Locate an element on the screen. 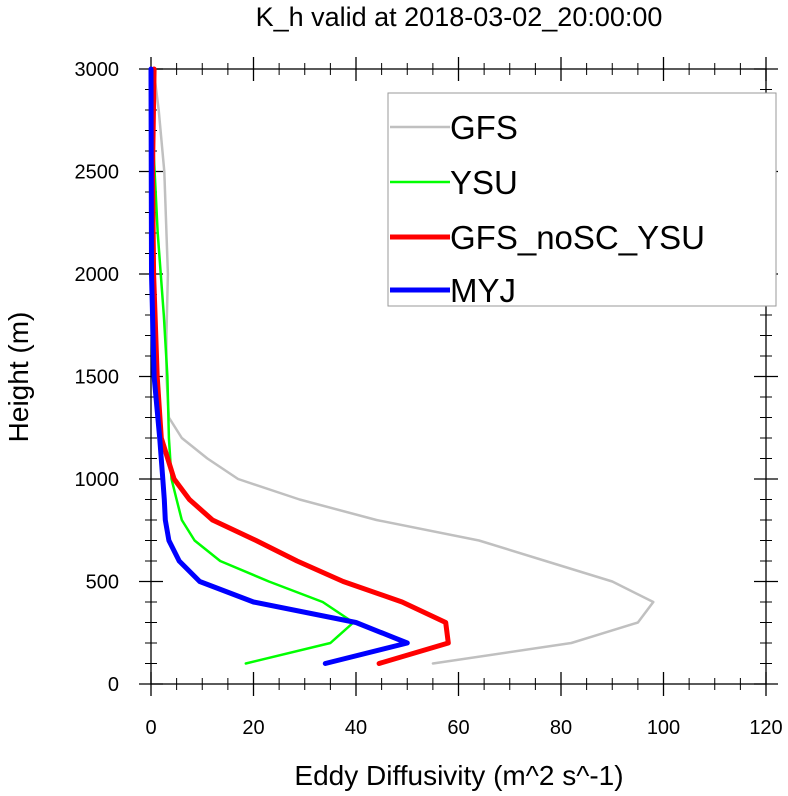 This screenshot has width=788, height=796. y-tick-label: 2500 is located at coordinates (97, 173).